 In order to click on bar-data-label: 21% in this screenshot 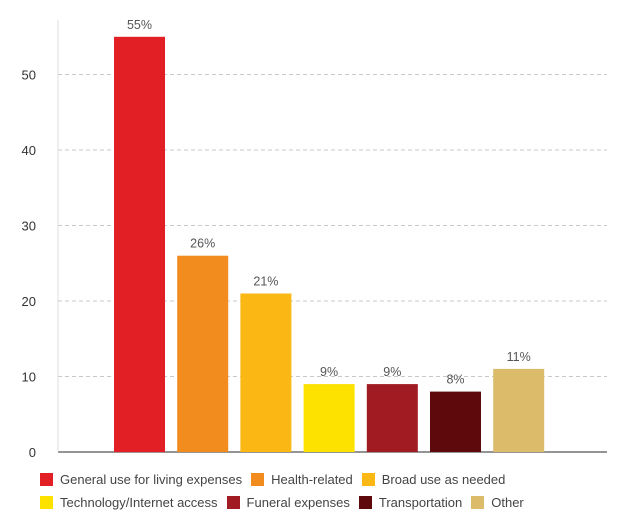, I will do `click(265, 282)`.